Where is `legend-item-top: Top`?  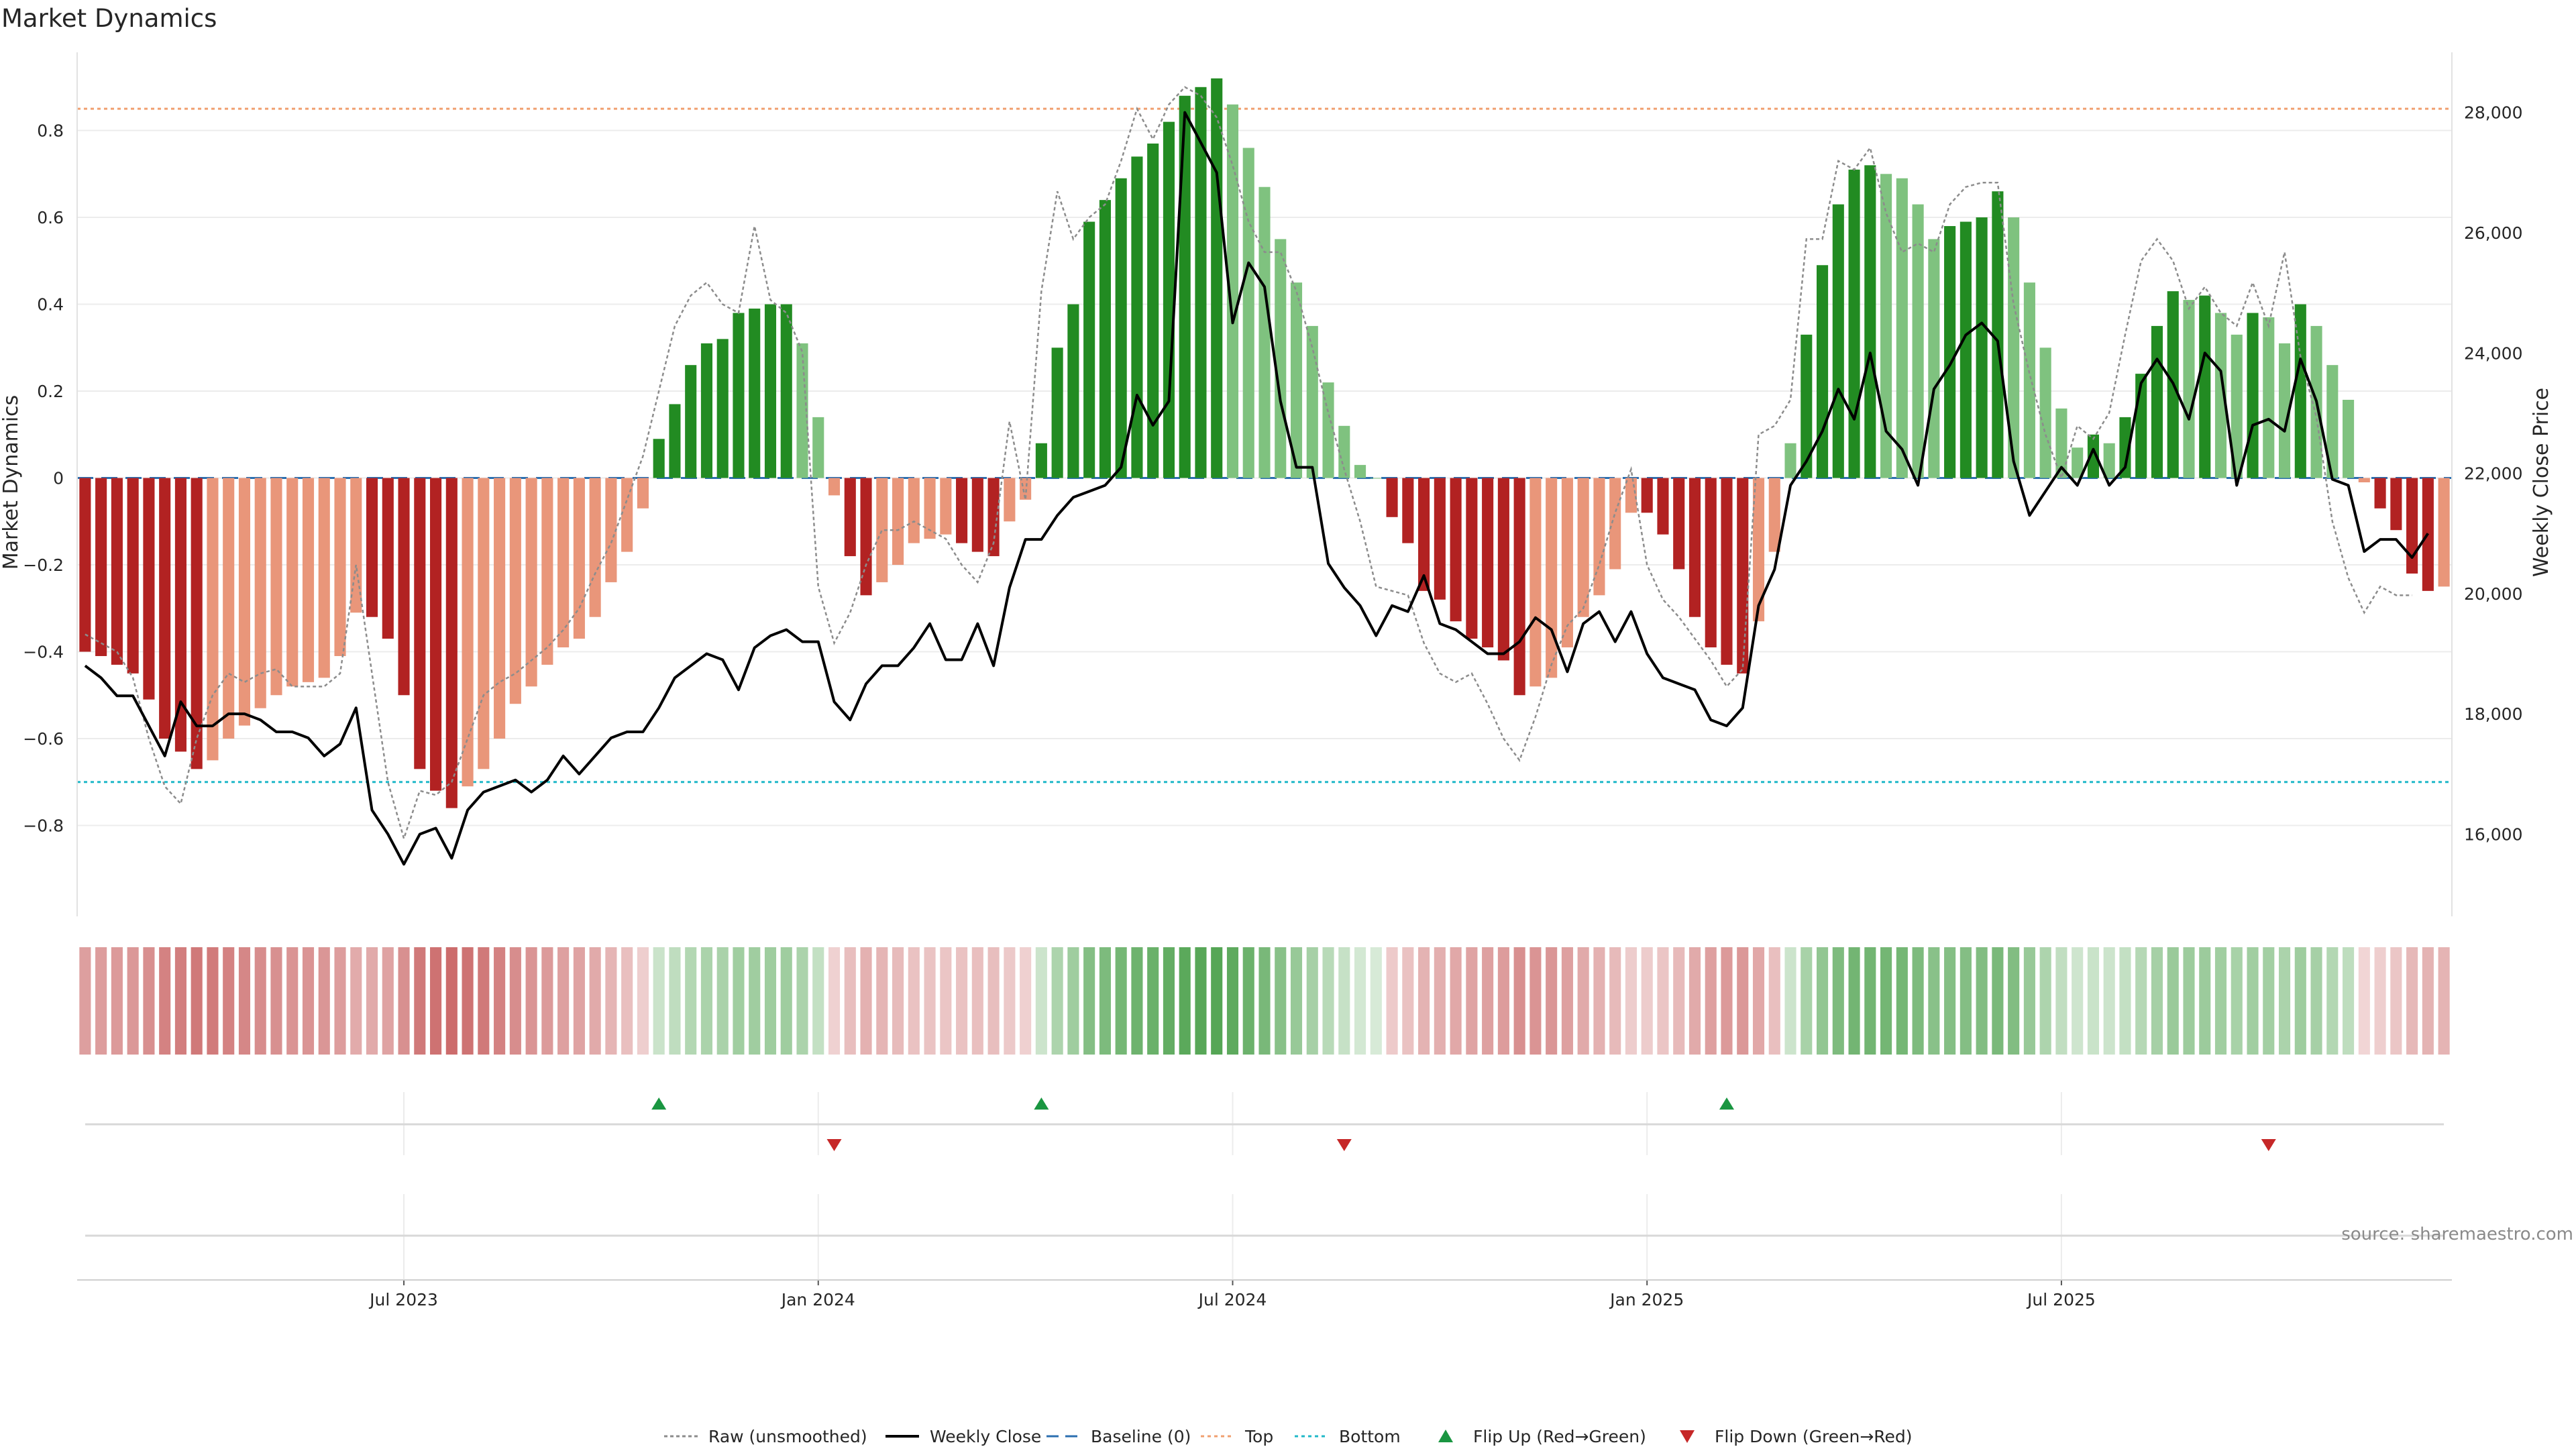 legend-item-top: Top is located at coordinates (1237, 1436).